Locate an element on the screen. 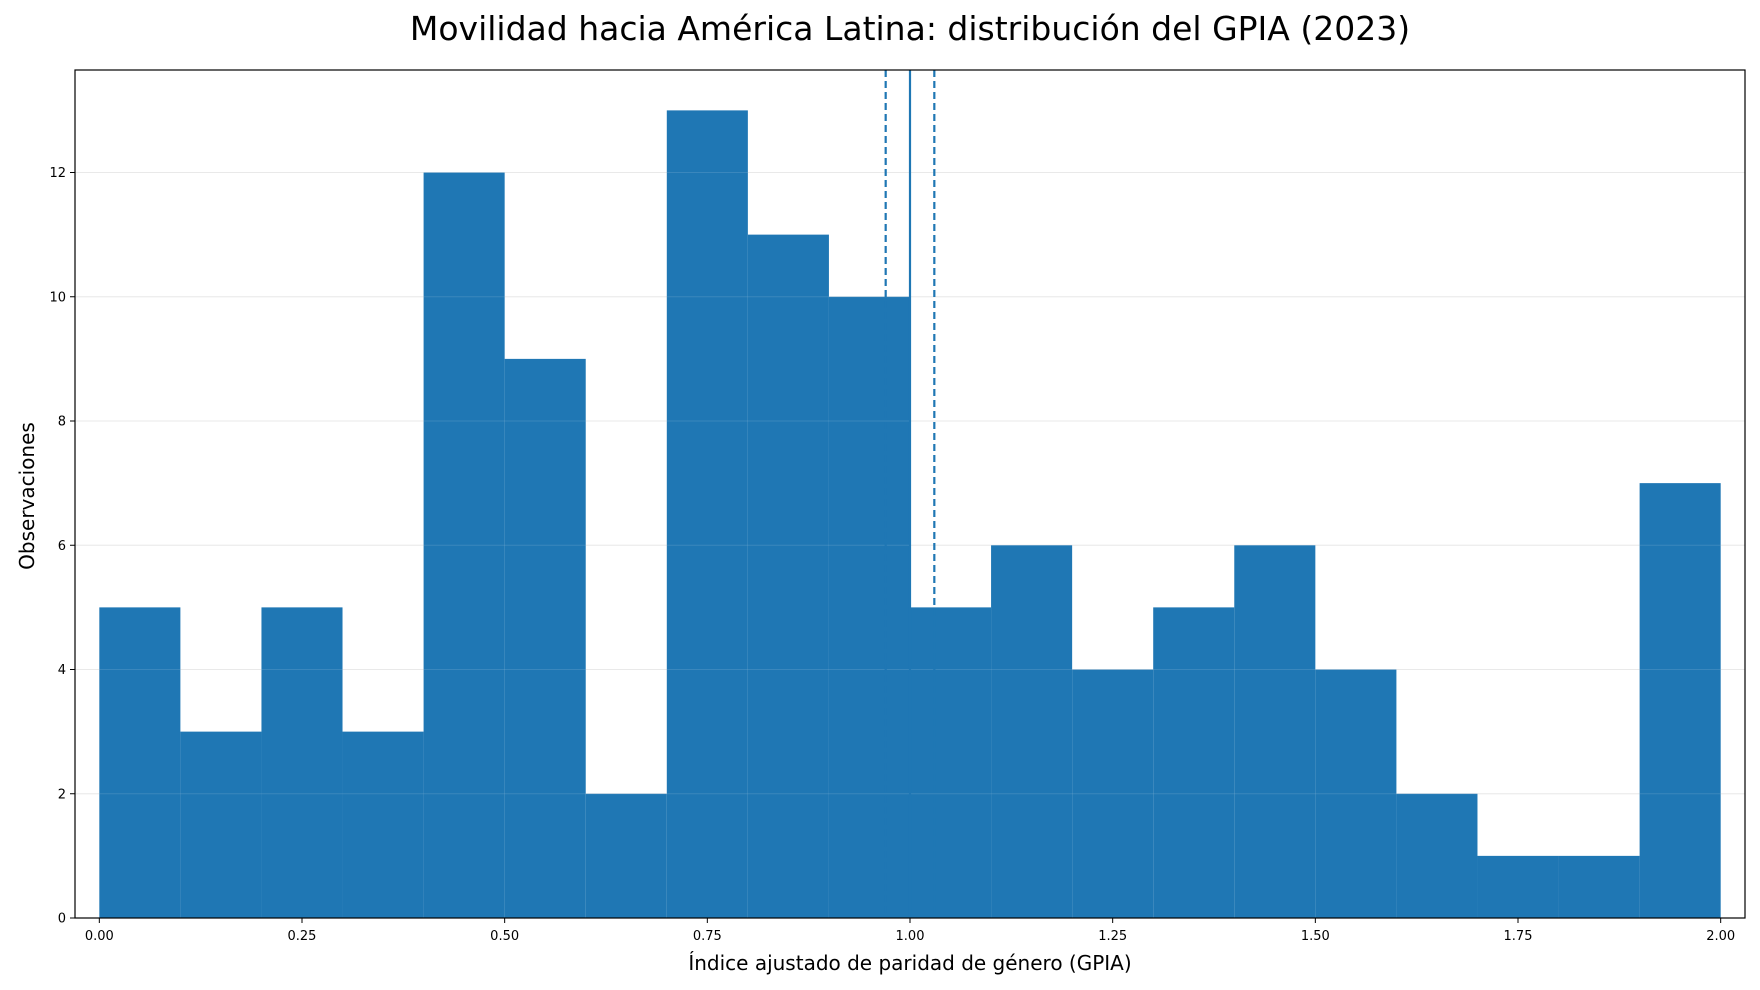  y-tick-label: 0 is located at coordinates (62, 919).